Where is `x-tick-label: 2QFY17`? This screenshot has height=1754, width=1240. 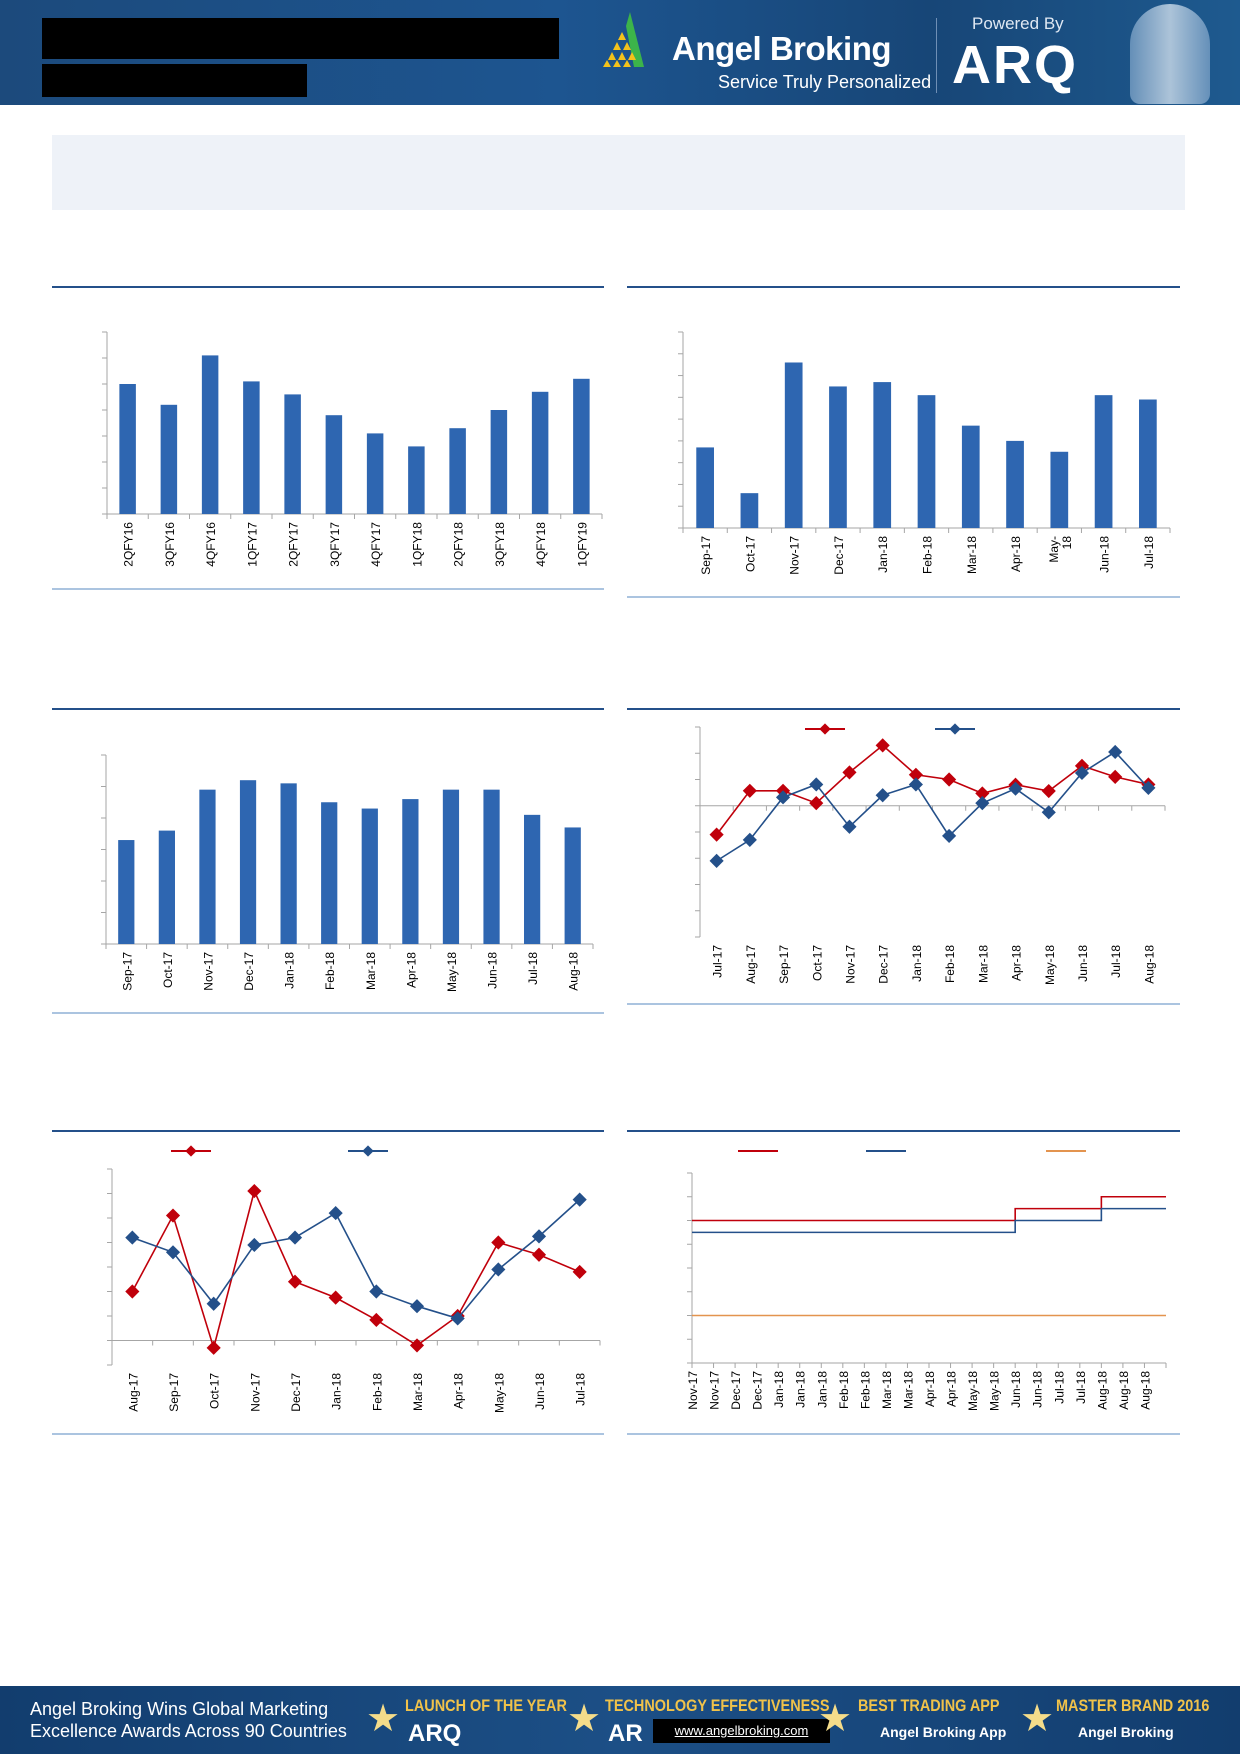 x-tick-label: 2QFY17 is located at coordinates (294, 544).